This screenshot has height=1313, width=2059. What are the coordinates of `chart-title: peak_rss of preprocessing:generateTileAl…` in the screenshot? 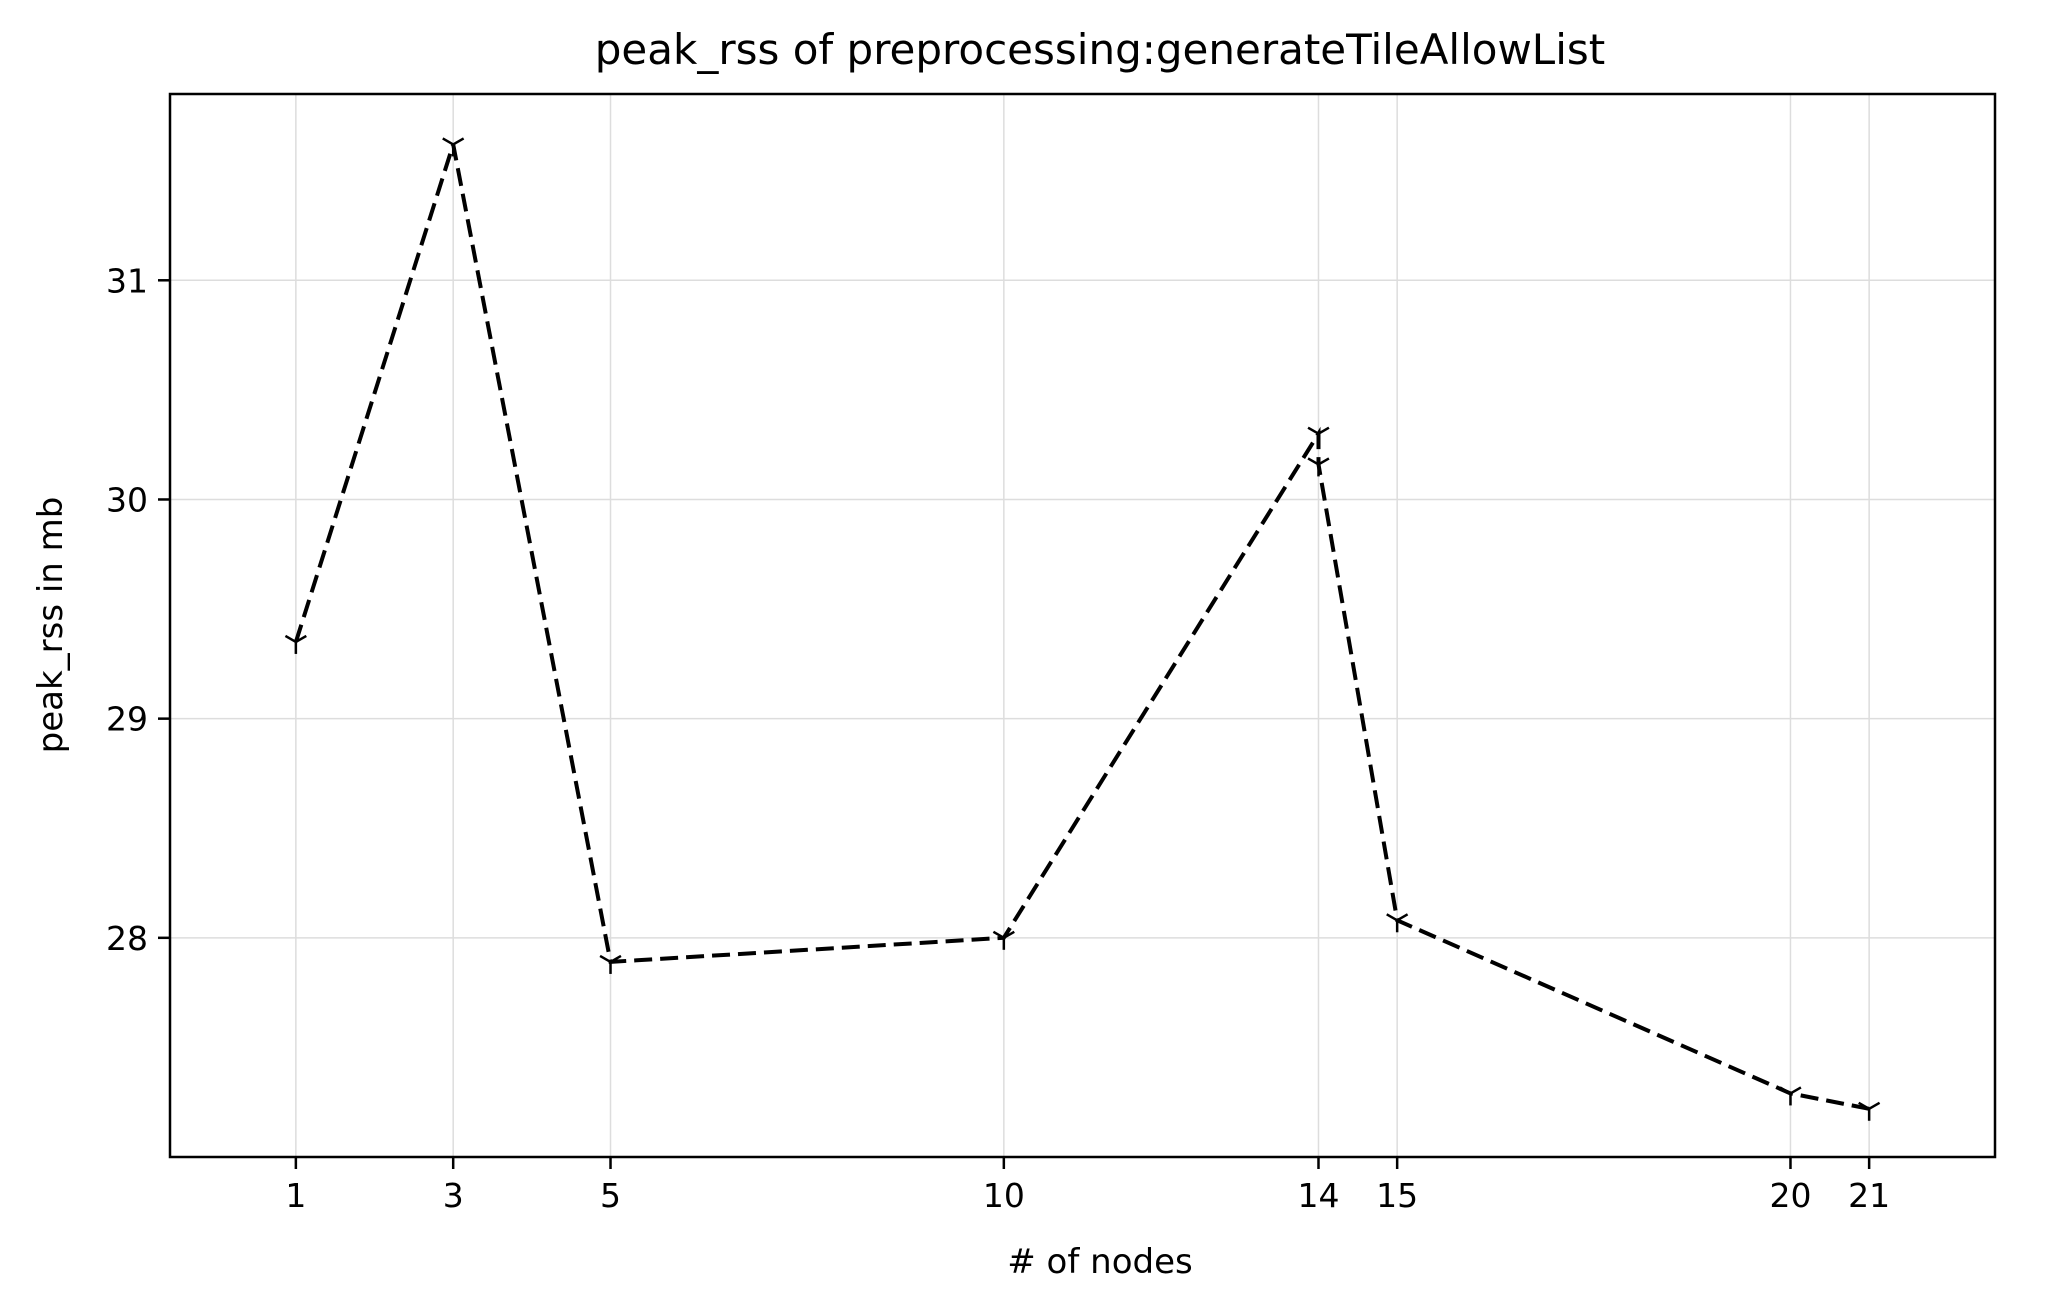 It's located at (1100, 49).